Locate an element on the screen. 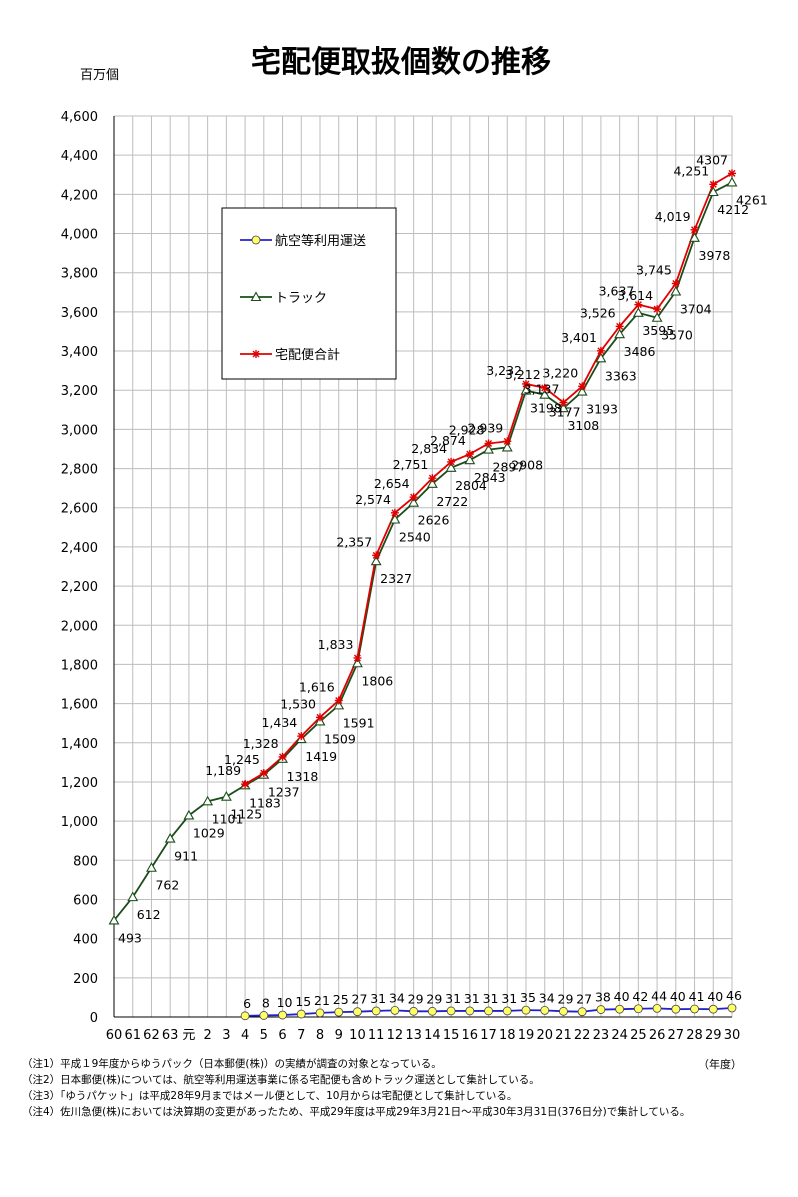 The height and width of the screenshot is (1197, 798). data-label: 3,220 is located at coordinates (560, 372).